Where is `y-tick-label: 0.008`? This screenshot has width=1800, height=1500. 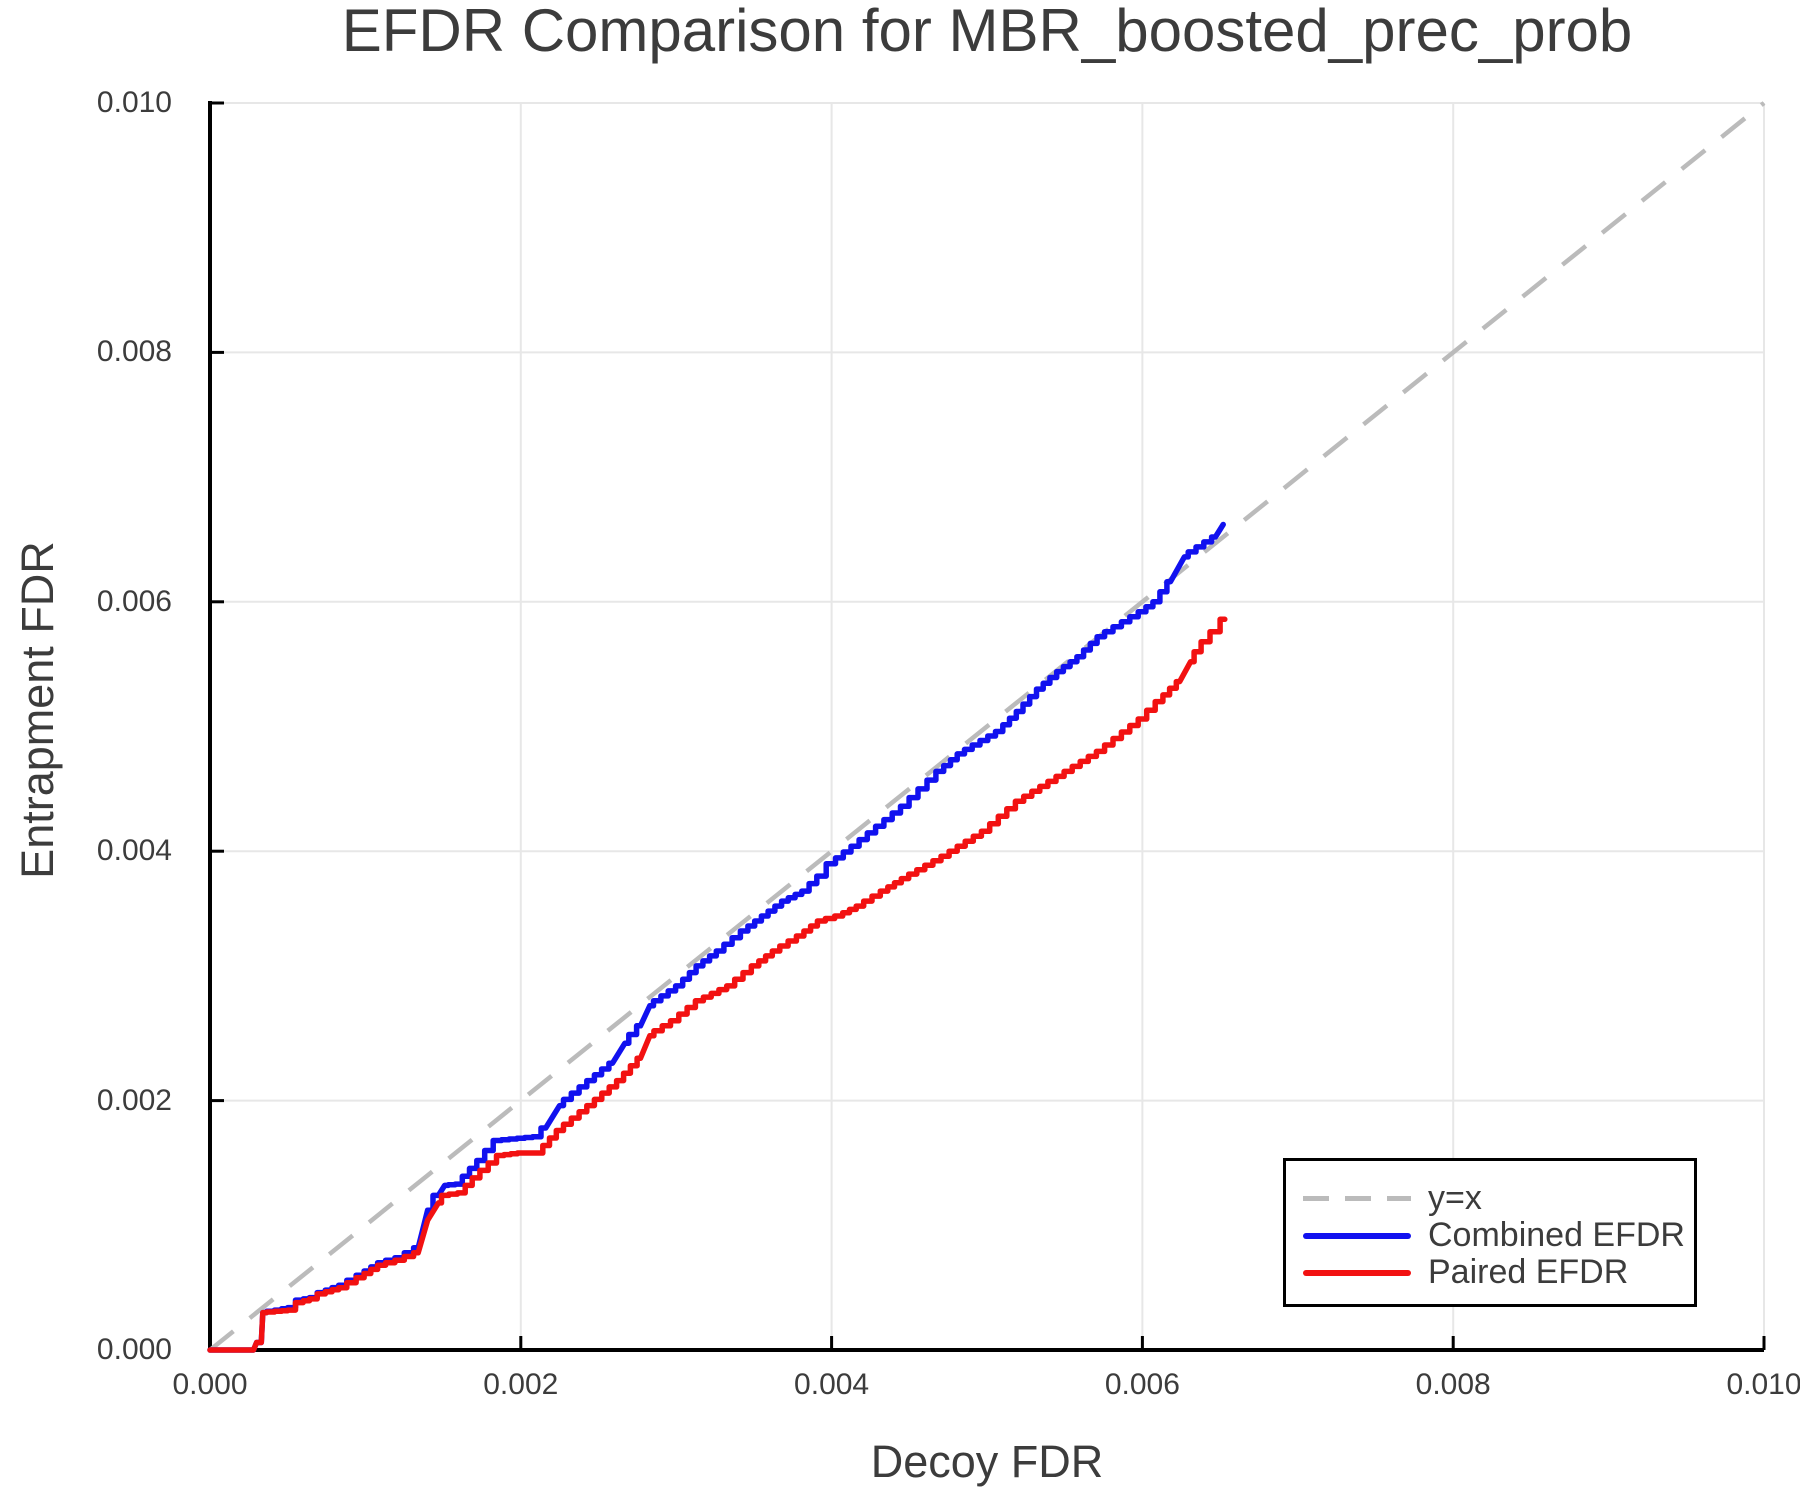 y-tick-label: 0.008 is located at coordinates (134, 352).